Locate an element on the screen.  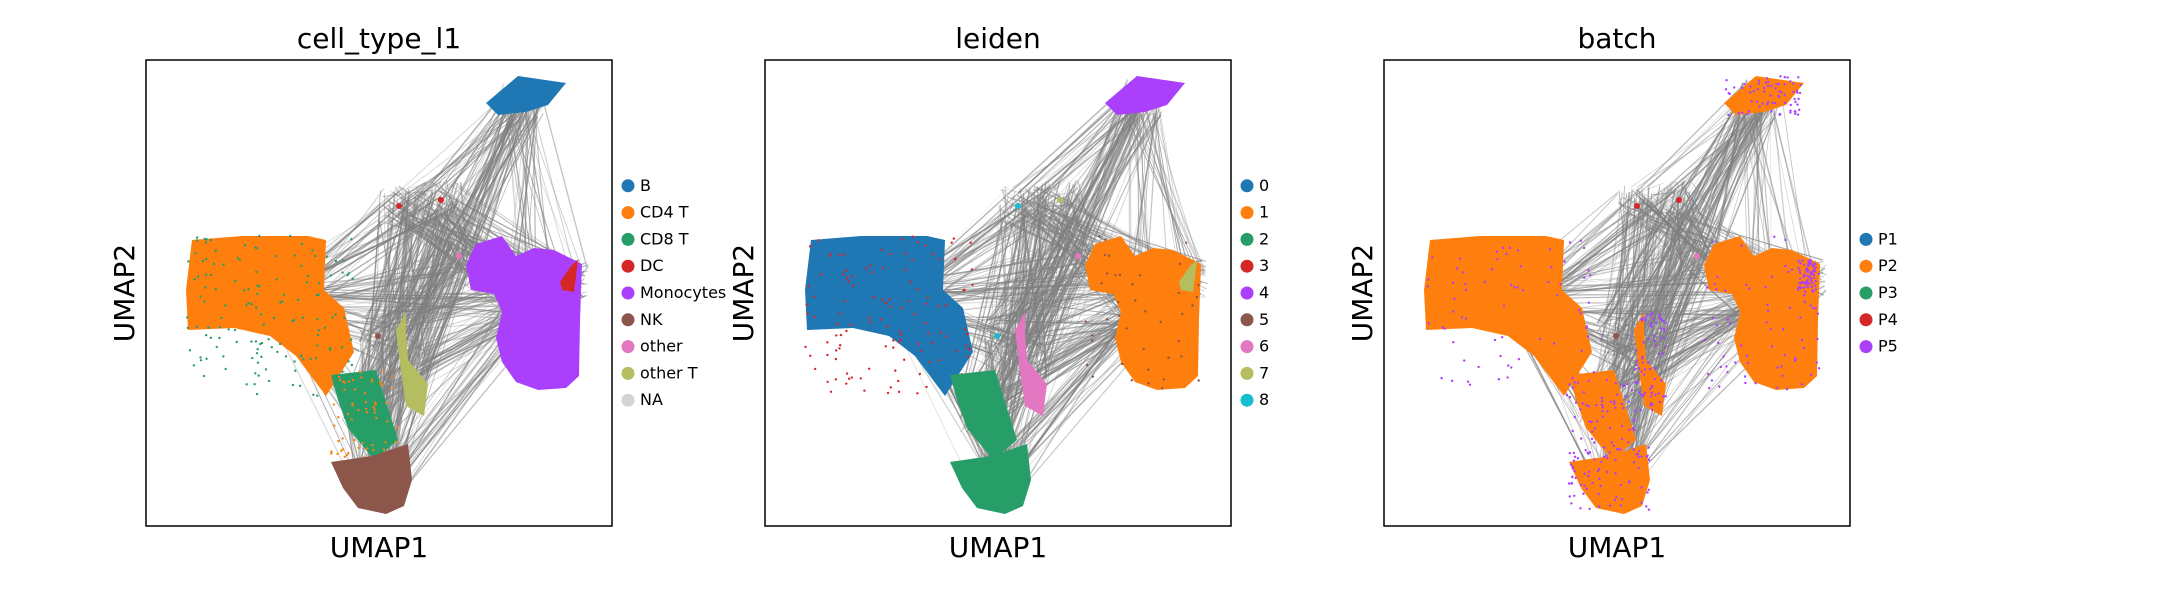
cluster-CD4-P2 is located at coordinates (1508, 316).